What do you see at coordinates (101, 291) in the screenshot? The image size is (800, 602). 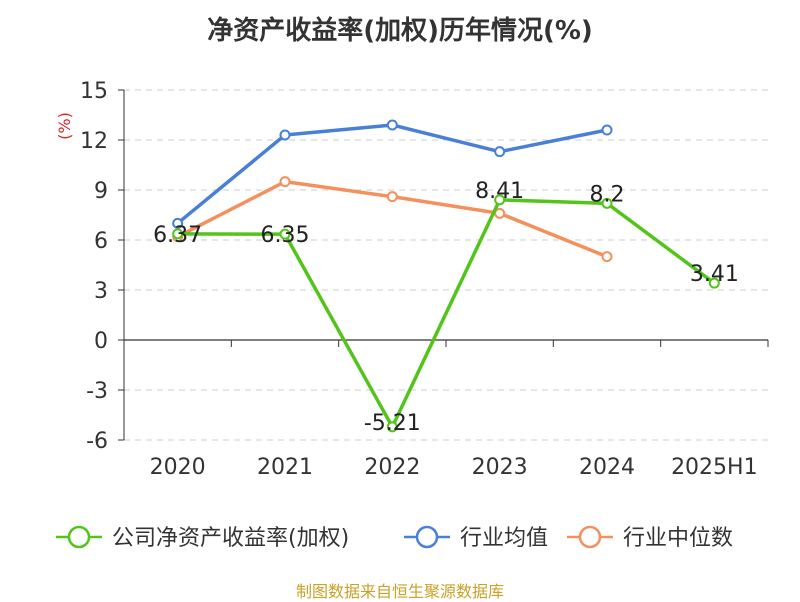 I see `y-tick-label: 3` at bounding box center [101, 291].